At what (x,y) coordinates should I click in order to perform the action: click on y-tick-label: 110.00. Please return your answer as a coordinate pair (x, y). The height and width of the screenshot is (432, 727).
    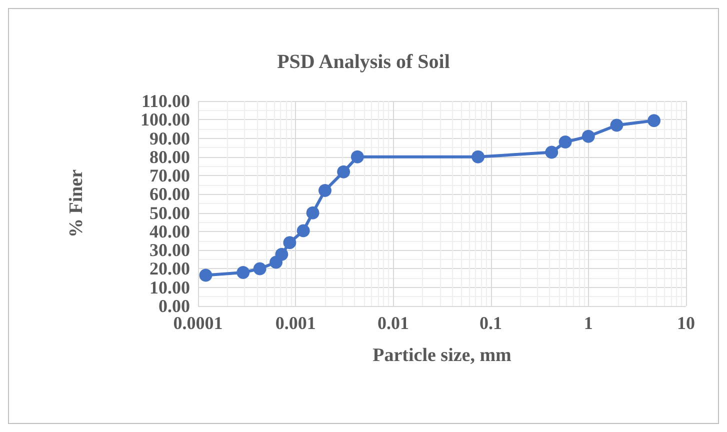
    Looking at the image, I should click on (165, 101).